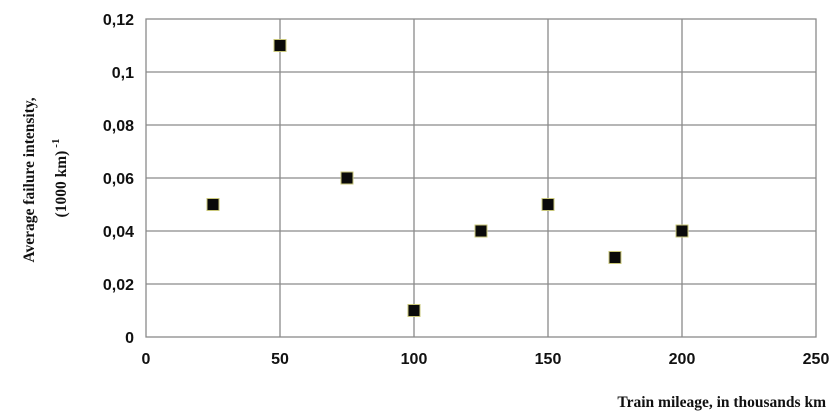  Describe the element at coordinates (816, 359) in the screenshot. I see `x-tick-label: 250` at that location.